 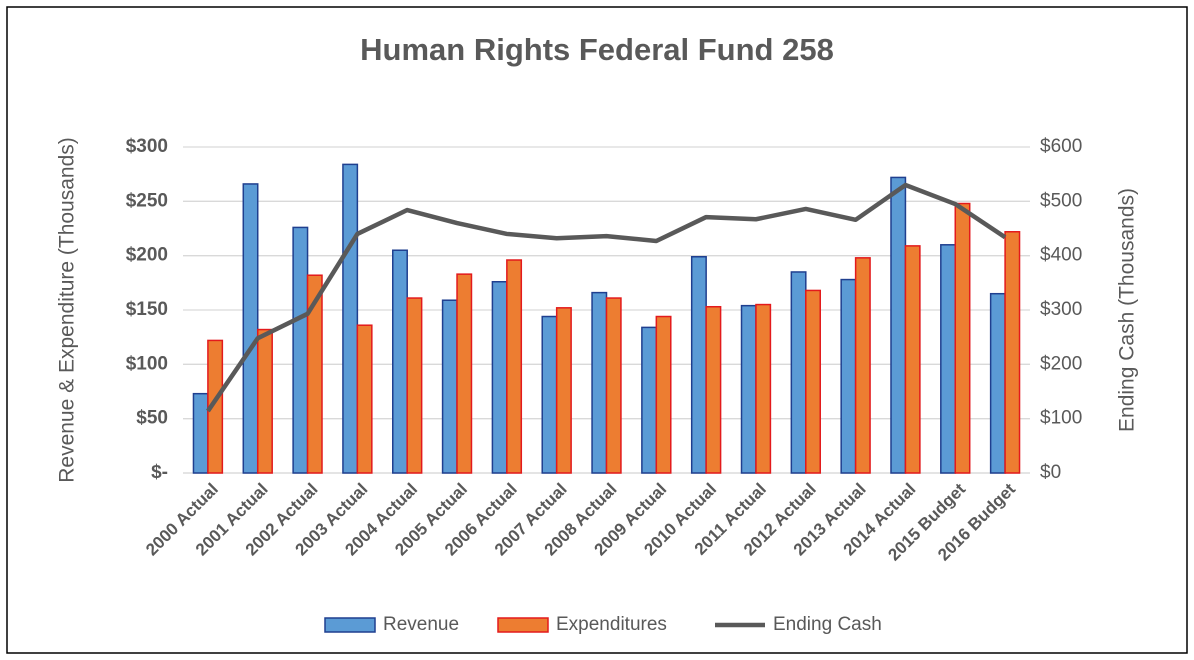 I want to click on y-tick-label: $100, so click(x=147, y=363).